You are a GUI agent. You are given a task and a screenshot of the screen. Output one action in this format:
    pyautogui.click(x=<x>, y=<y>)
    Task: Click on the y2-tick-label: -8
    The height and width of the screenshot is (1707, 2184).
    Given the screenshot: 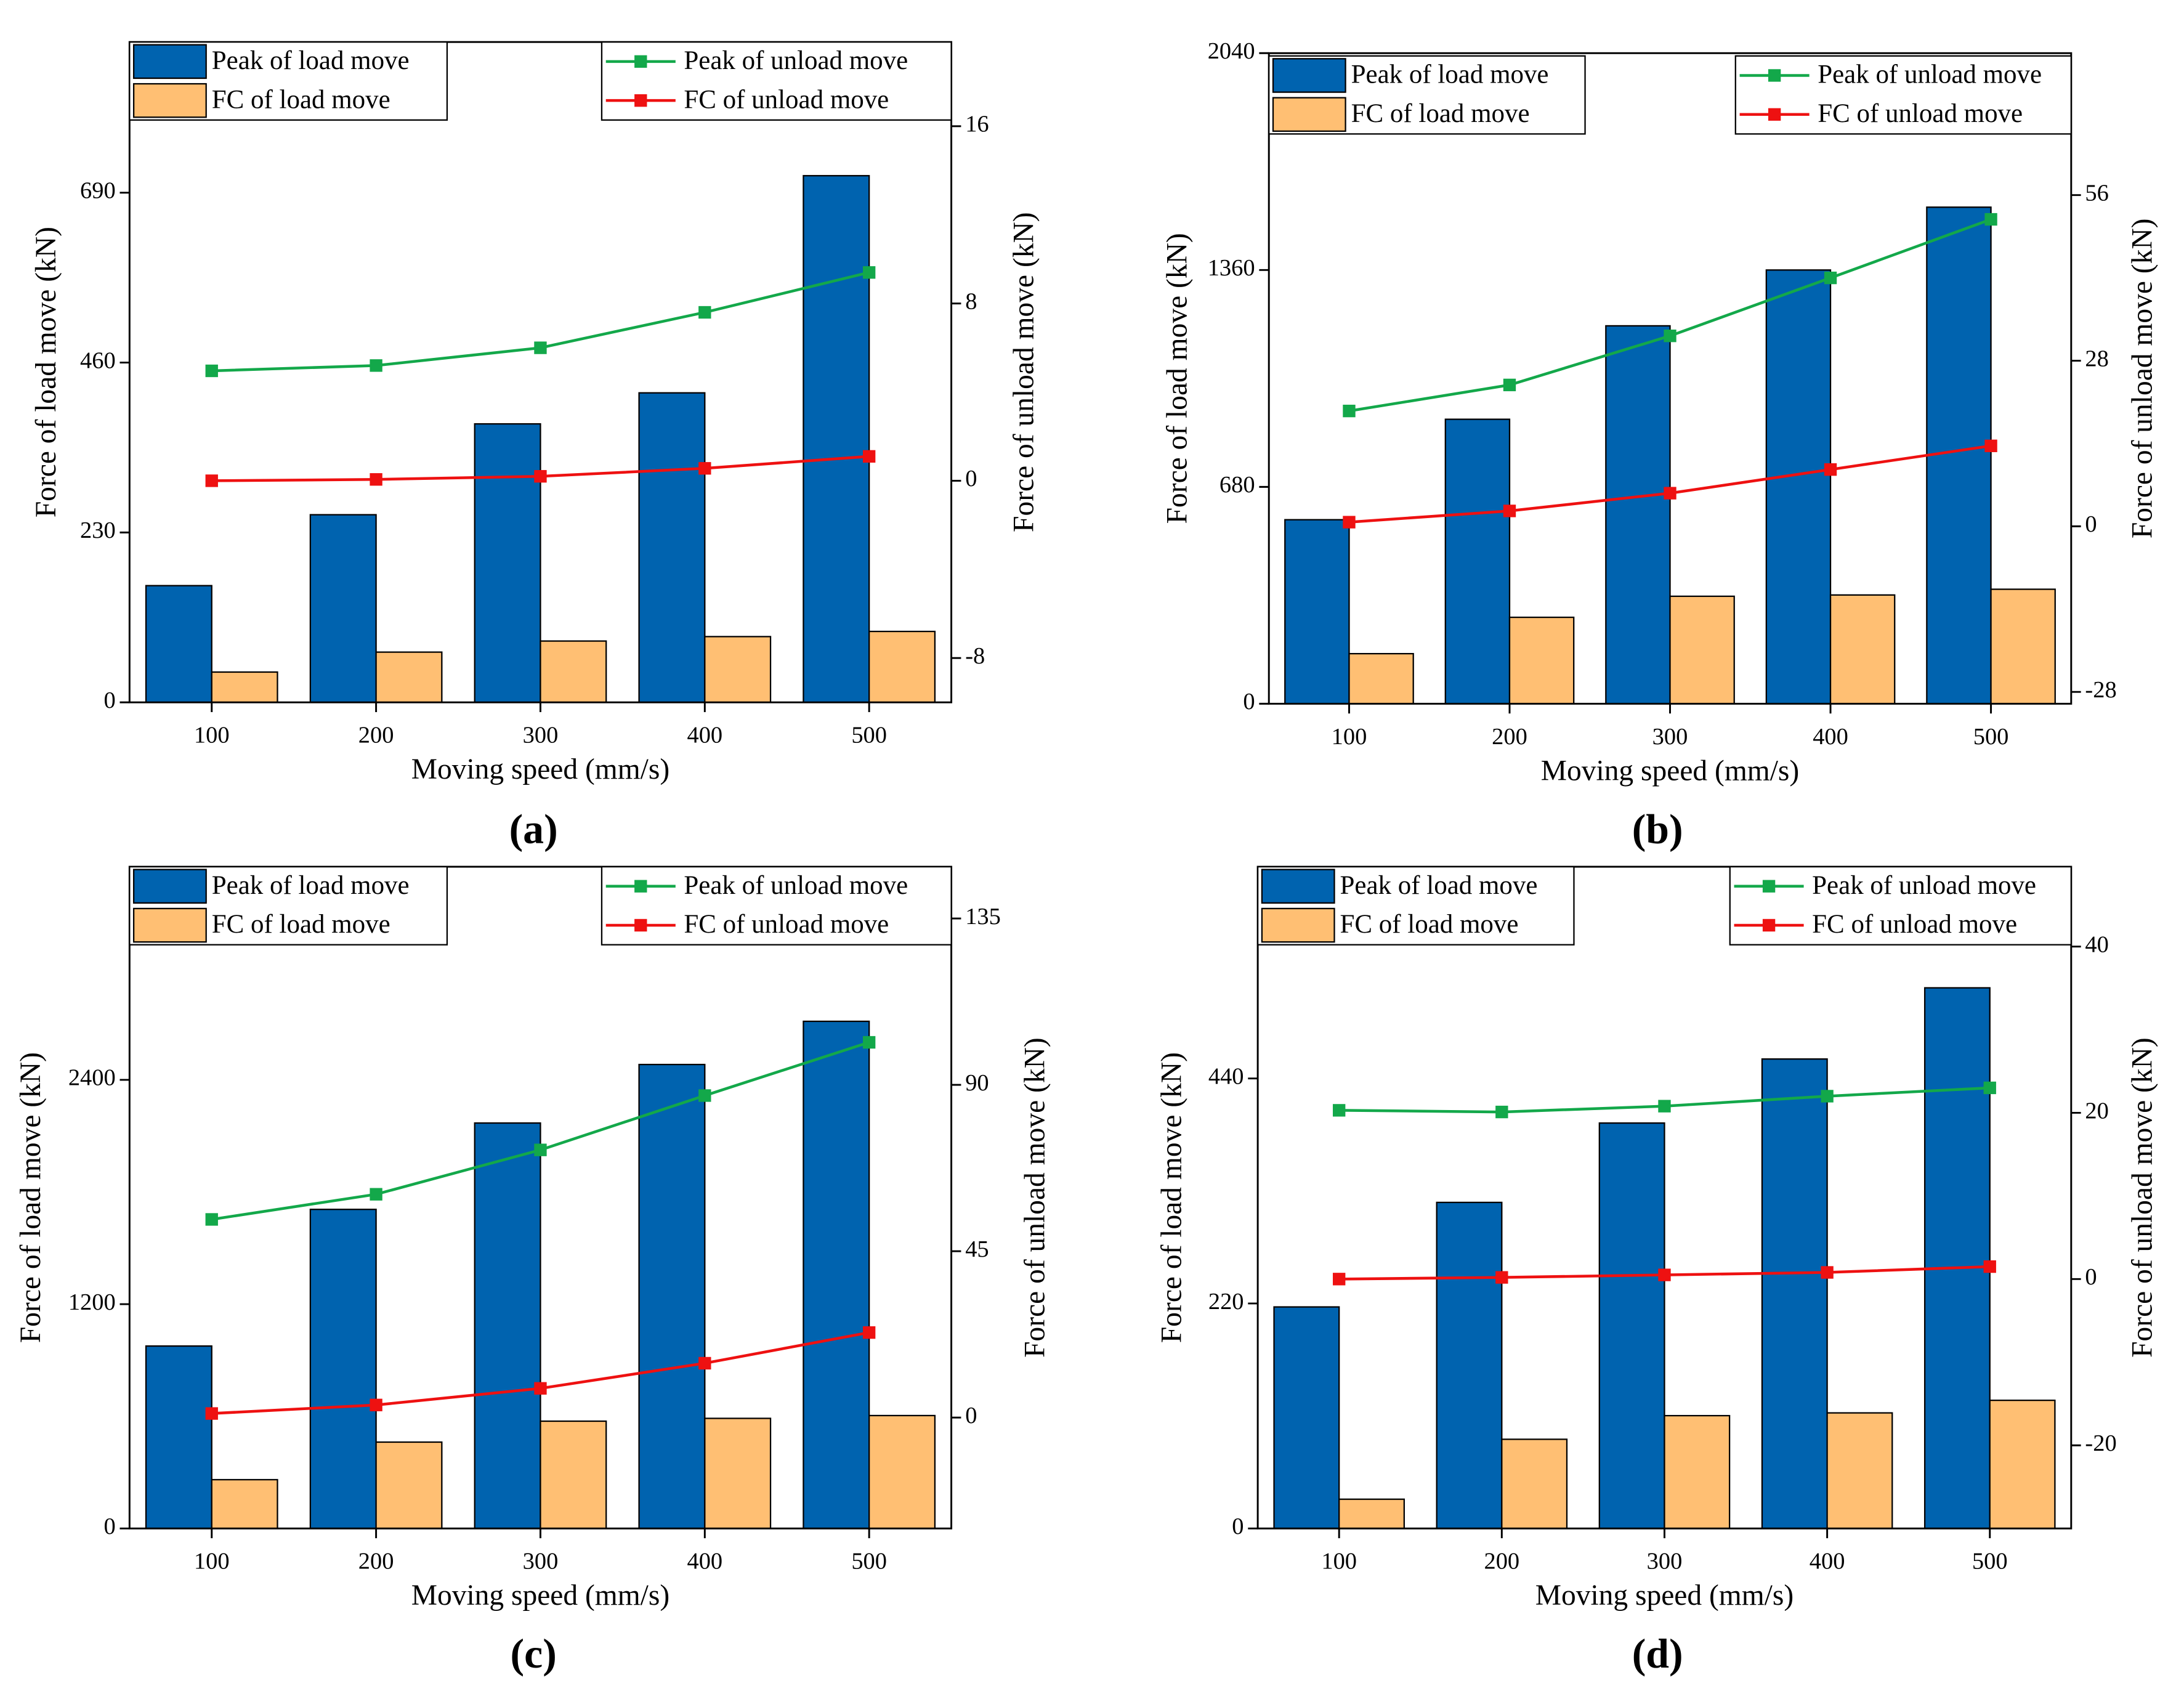 What is the action you would take?
    pyautogui.click(x=975, y=656)
    